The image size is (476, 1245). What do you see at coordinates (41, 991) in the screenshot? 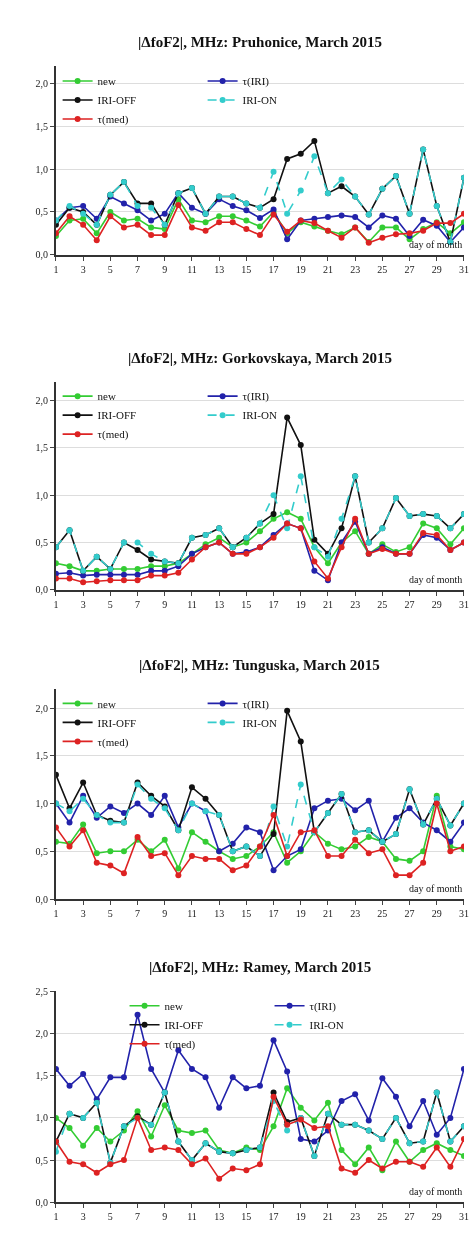
I see `y-tick-label: 2,5` at bounding box center [41, 991].